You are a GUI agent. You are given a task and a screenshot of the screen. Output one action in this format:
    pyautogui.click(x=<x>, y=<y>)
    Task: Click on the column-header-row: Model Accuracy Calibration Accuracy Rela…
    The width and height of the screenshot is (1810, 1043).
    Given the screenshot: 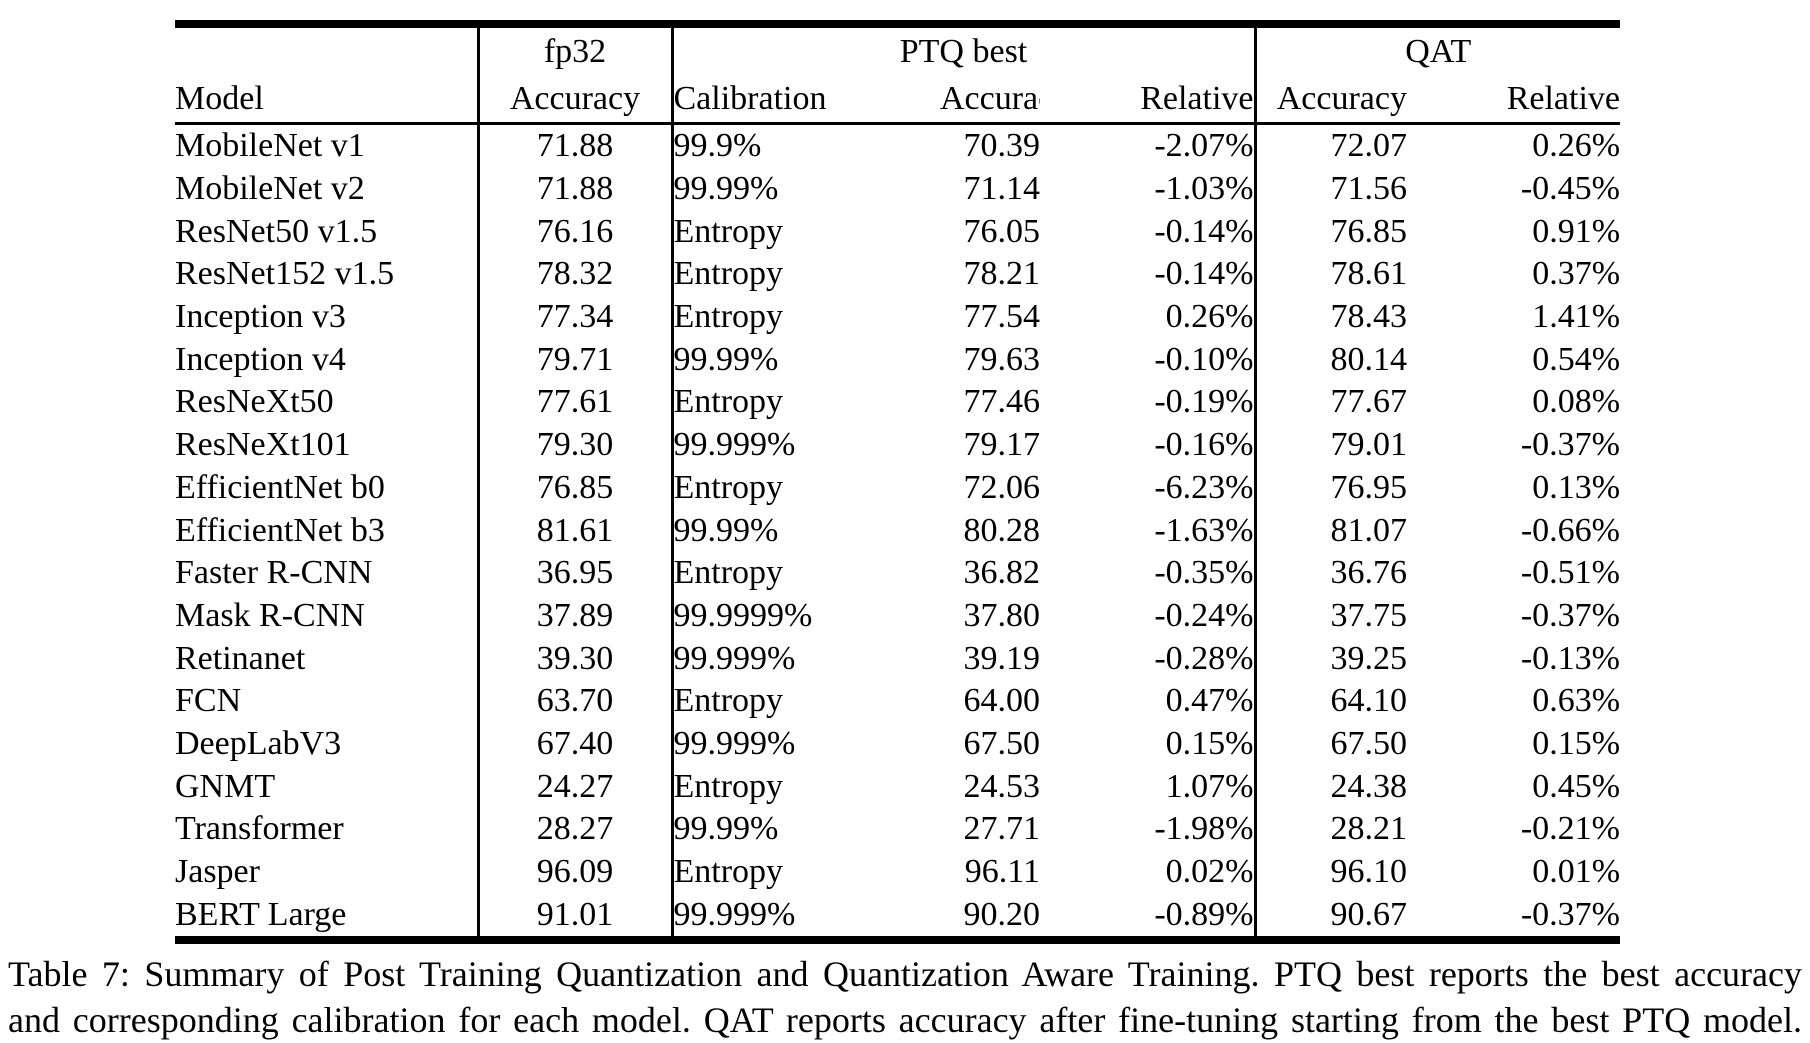 What is the action you would take?
    pyautogui.click(x=898, y=100)
    